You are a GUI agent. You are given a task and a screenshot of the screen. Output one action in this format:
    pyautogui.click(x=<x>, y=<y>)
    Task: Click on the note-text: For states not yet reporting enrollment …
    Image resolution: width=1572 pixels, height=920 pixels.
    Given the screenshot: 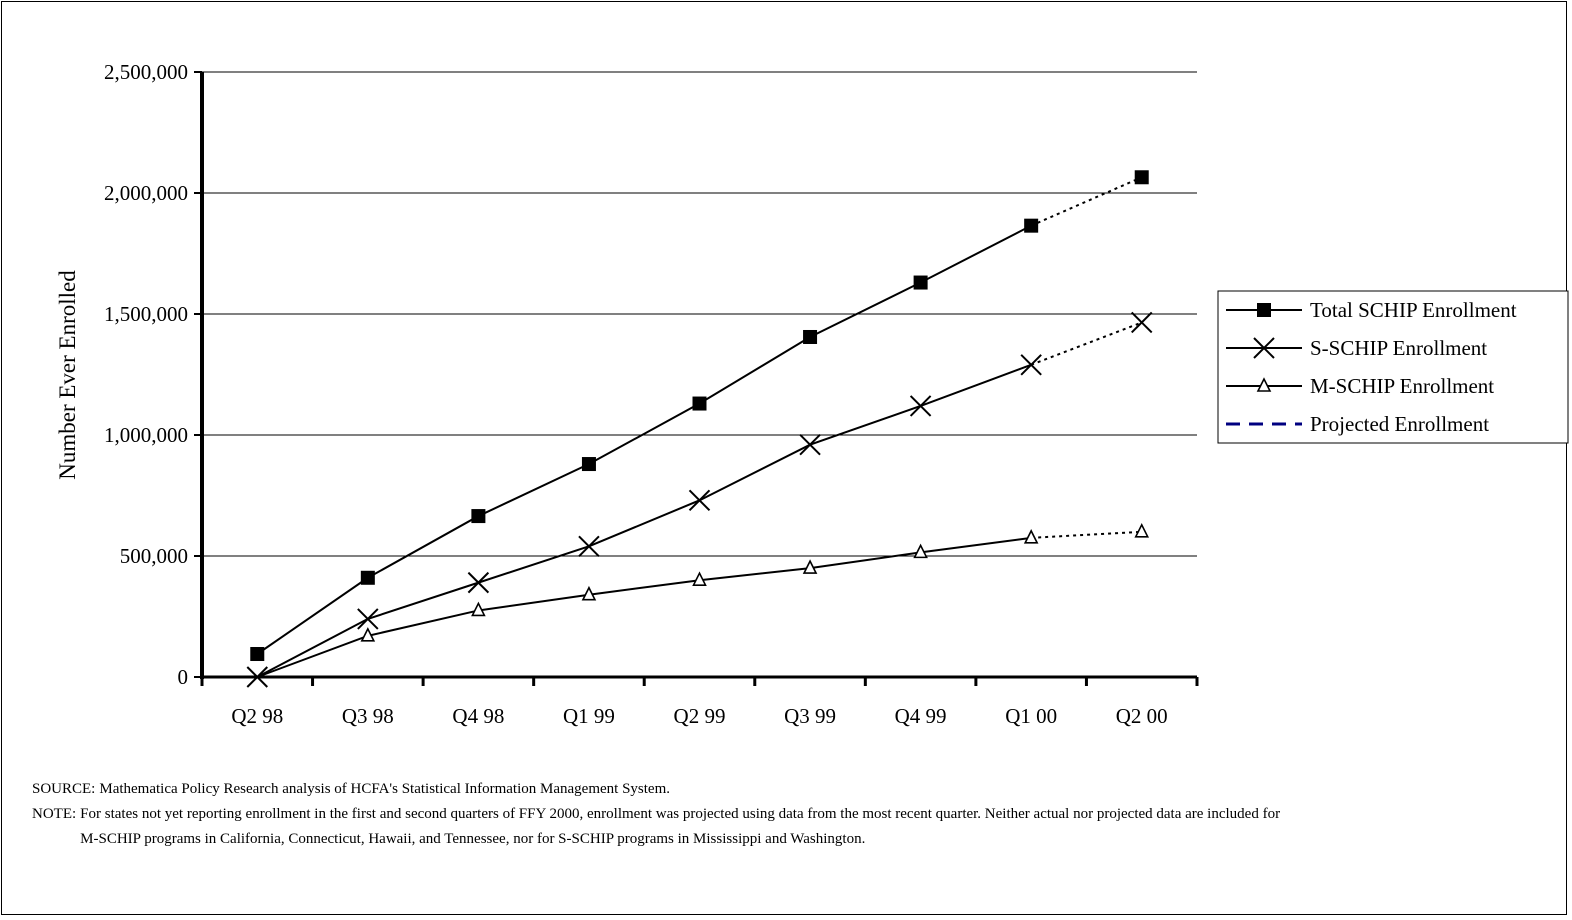 What is the action you would take?
    pyautogui.click(x=680, y=826)
    